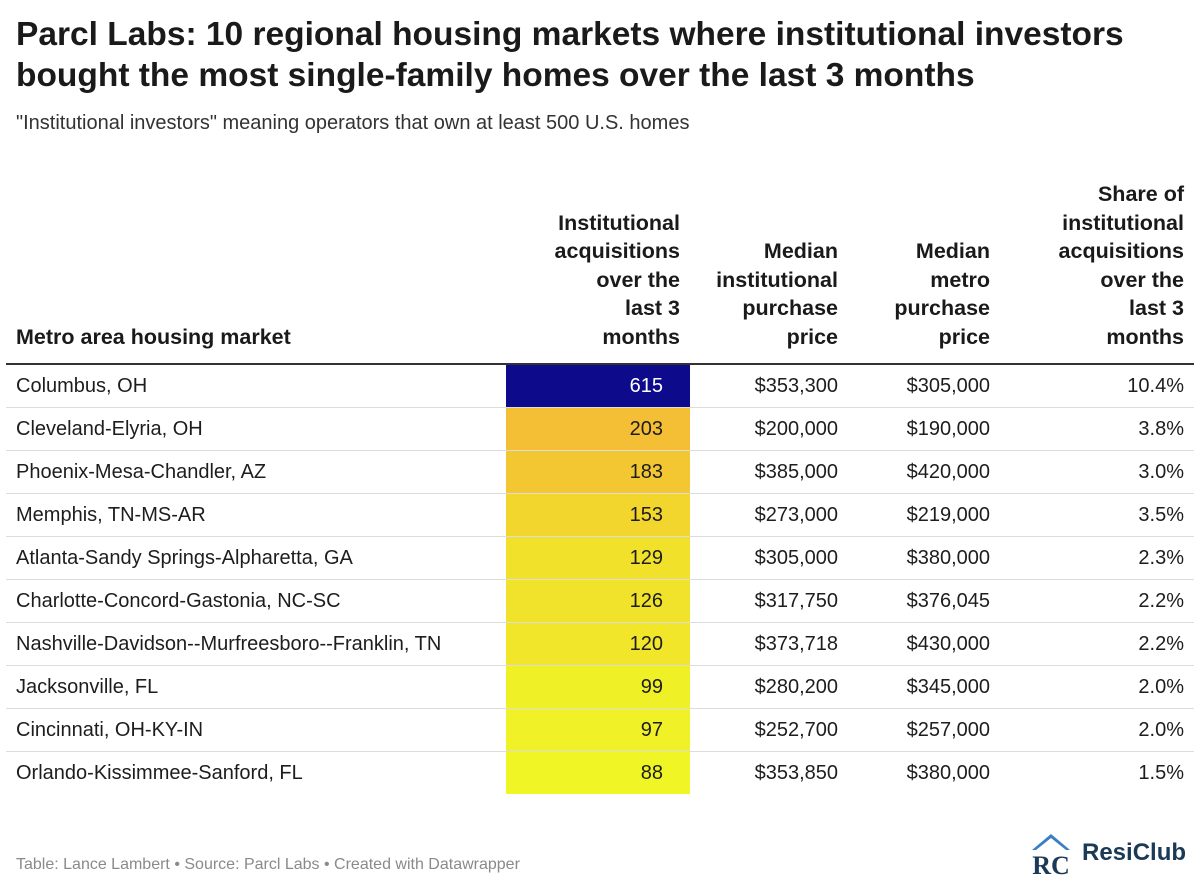  Describe the element at coordinates (1140, 194) in the screenshot. I see `column-header-line: Share of` at that location.